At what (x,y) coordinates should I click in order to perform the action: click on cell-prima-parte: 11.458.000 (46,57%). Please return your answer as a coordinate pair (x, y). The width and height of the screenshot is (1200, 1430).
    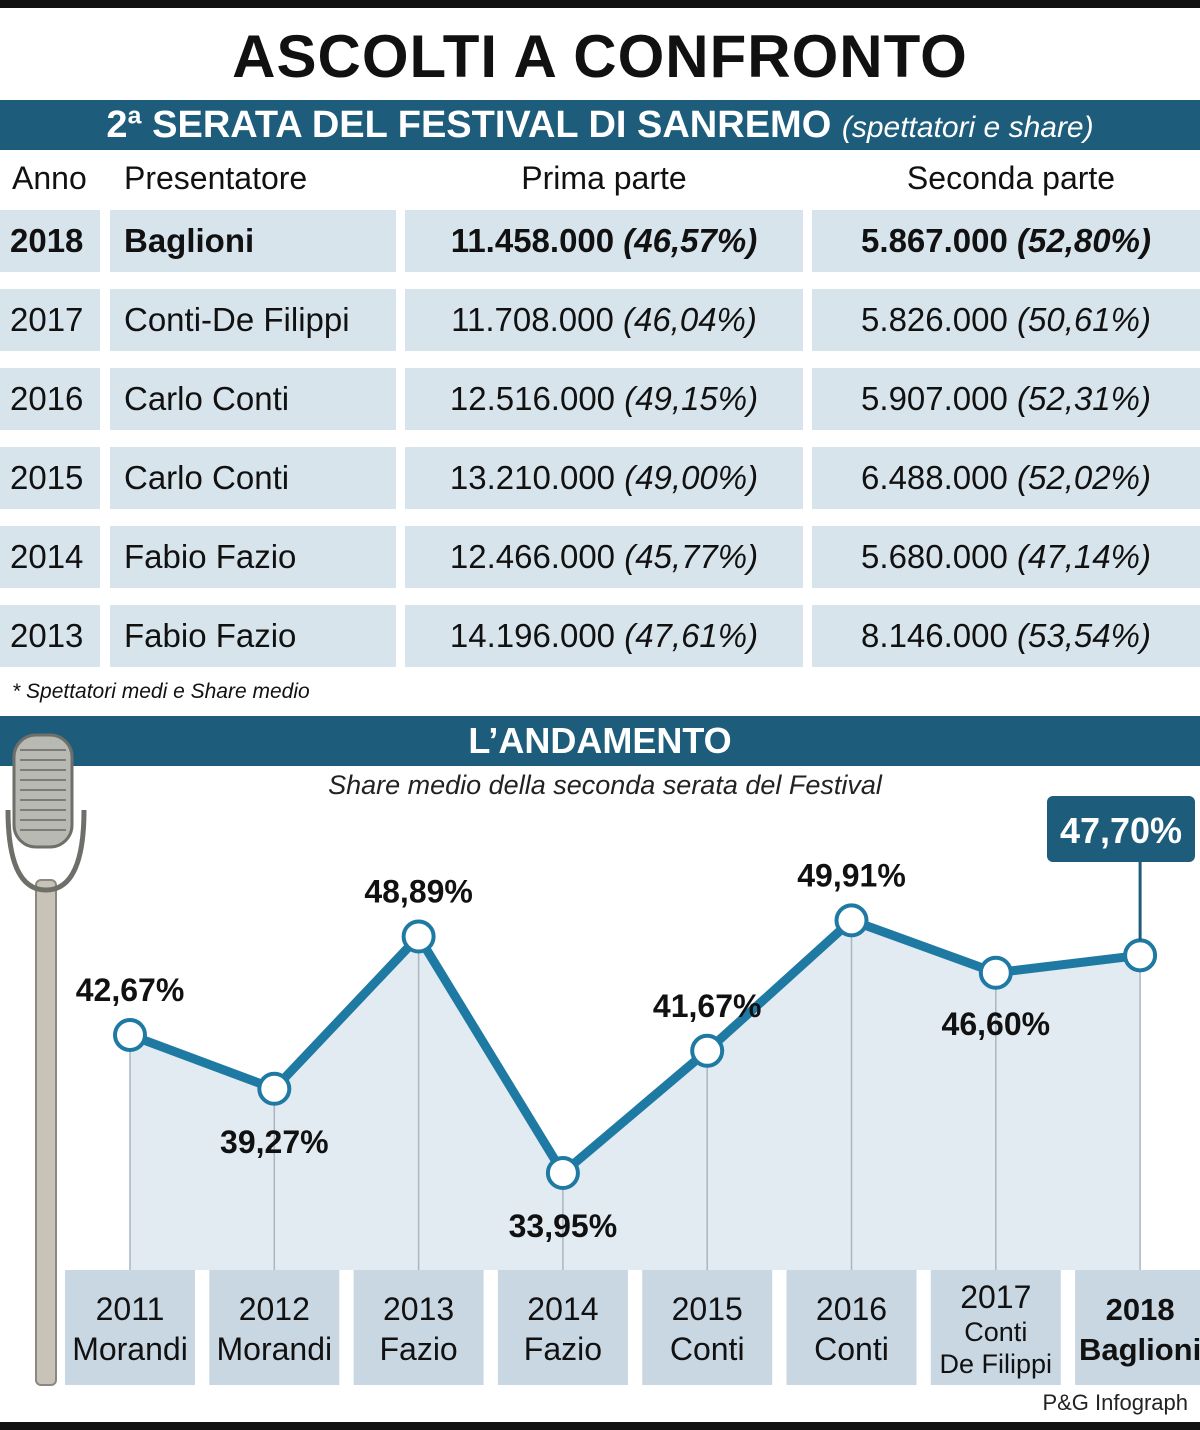
    Looking at the image, I should click on (604, 241).